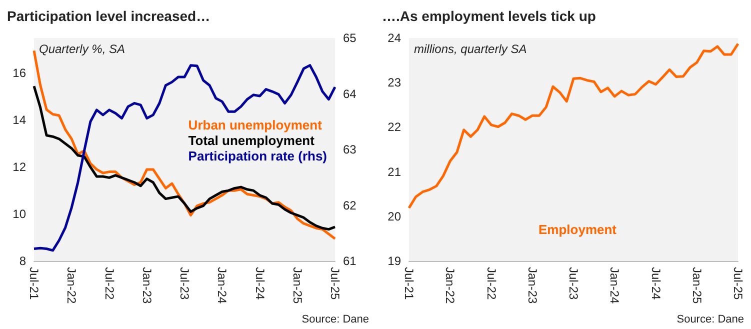 This screenshot has height=329, width=751. What do you see at coordinates (350, 93) in the screenshot?
I see `y2-tick-label: 64` at bounding box center [350, 93].